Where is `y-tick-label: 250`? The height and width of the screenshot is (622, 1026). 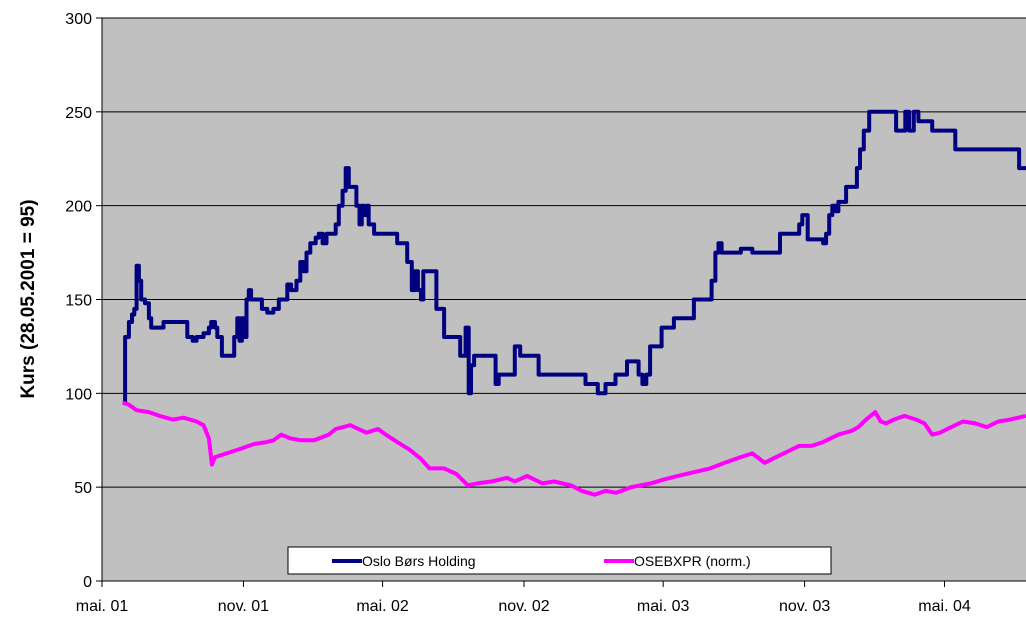
y-tick-label: 250 is located at coordinates (78, 113).